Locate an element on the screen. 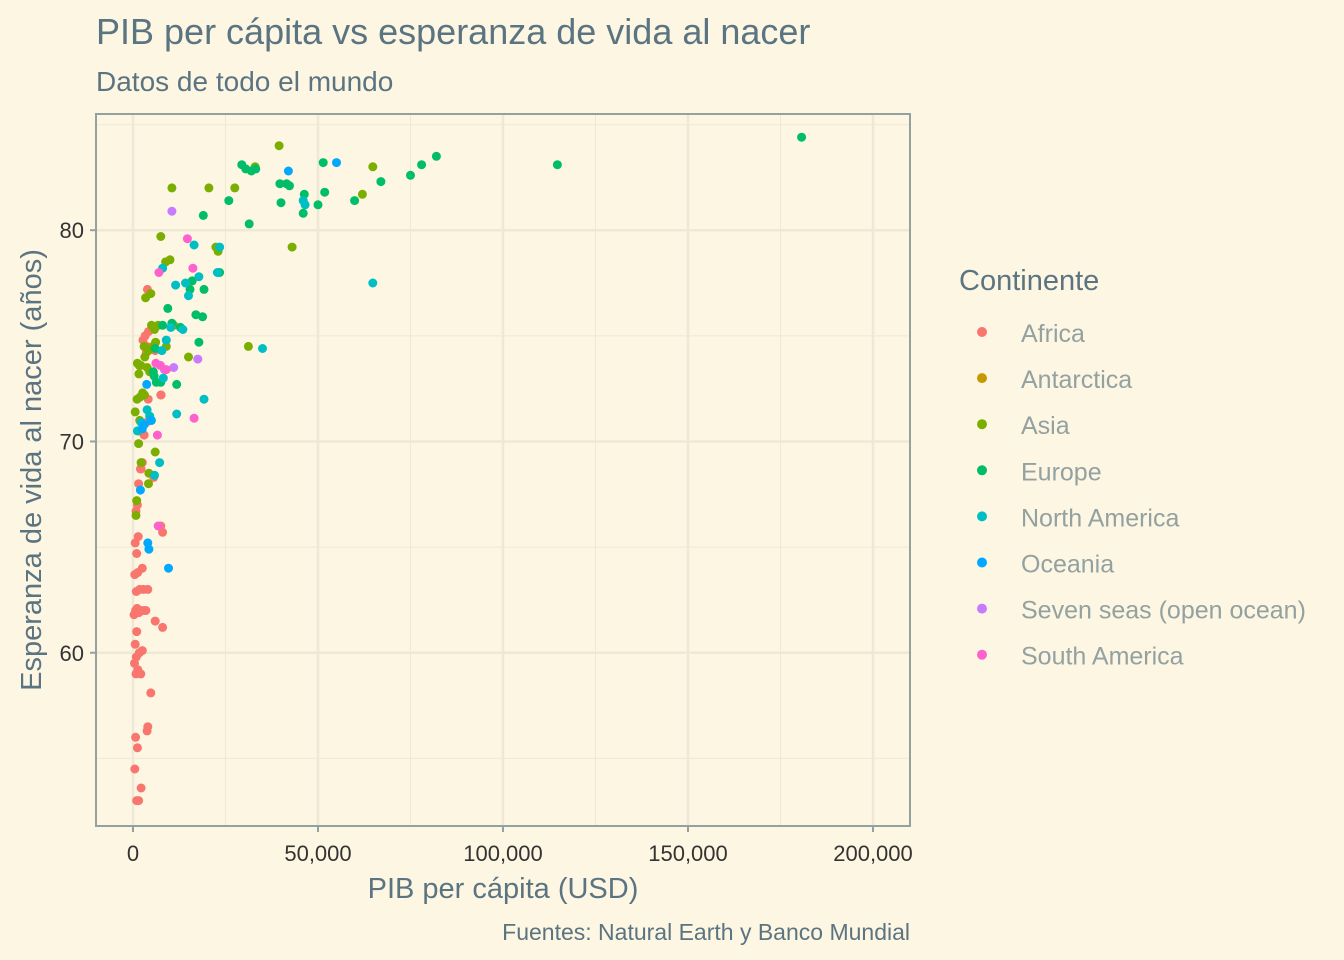 This screenshot has height=960, width=1344. legend-label: Europe is located at coordinates (1061, 472).